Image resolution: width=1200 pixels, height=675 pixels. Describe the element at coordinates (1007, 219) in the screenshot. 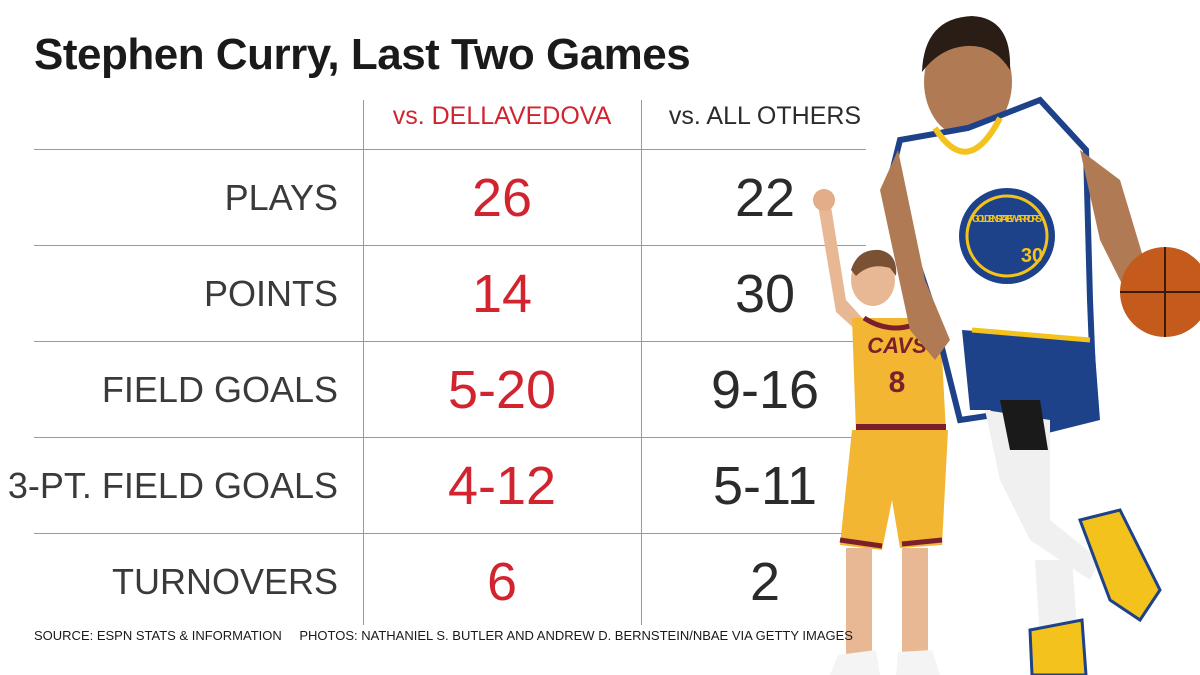

I see `warriors-jersey-text: GOLDEN STATE WARRIORS` at that location.